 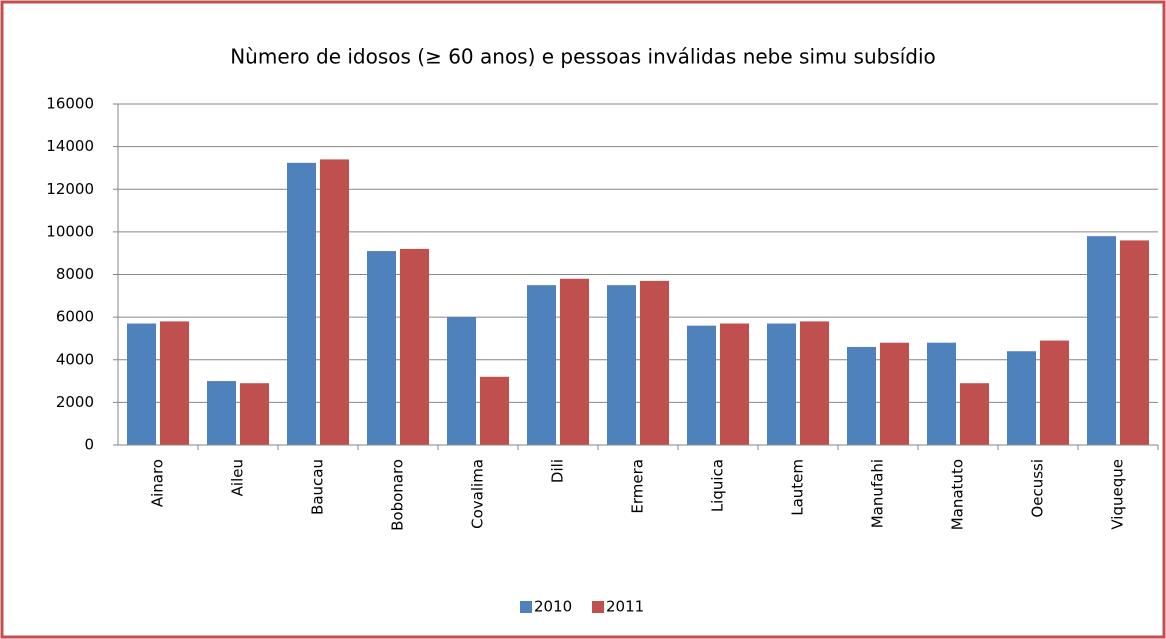 I want to click on x-tick-label: Manufahi, so click(x=878, y=493).